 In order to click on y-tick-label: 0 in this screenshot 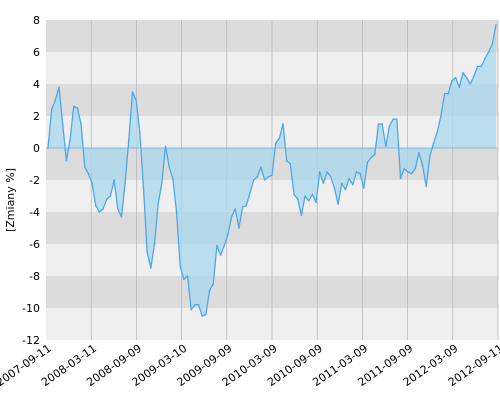, I will do `click(36, 148)`.